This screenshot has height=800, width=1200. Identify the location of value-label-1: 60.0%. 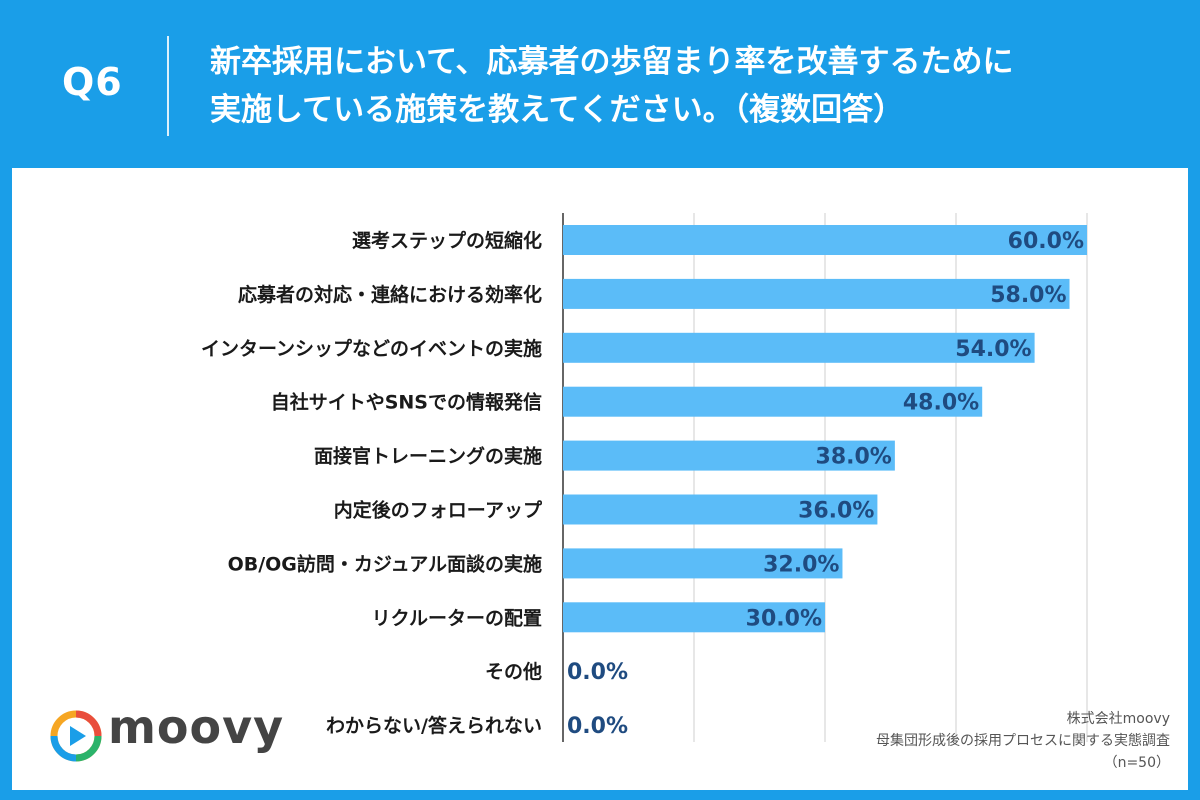
(1046, 241).